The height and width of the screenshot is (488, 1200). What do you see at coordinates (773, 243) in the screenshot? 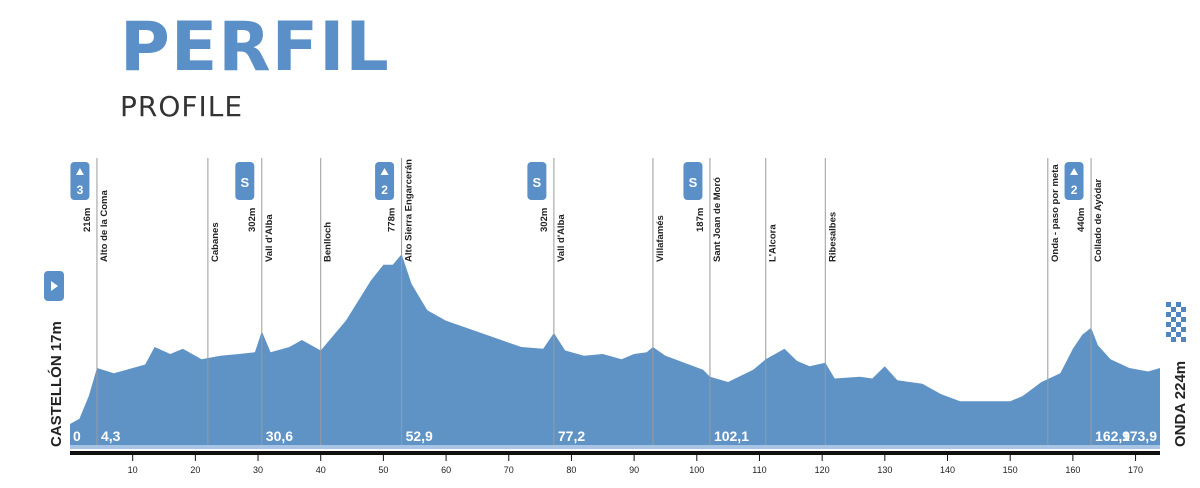
I see `waypoint-name: L'Alcora` at bounding box center [773, 243].